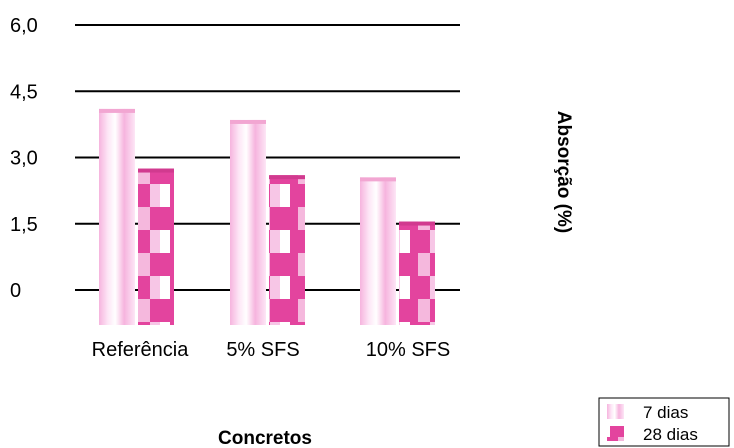 This screenshot has width=734, height=448. What do you see at coordinates (408, 350) in the screenshot?
I see `x-category-label: 10% SFS` at bounding box center [408, 350].